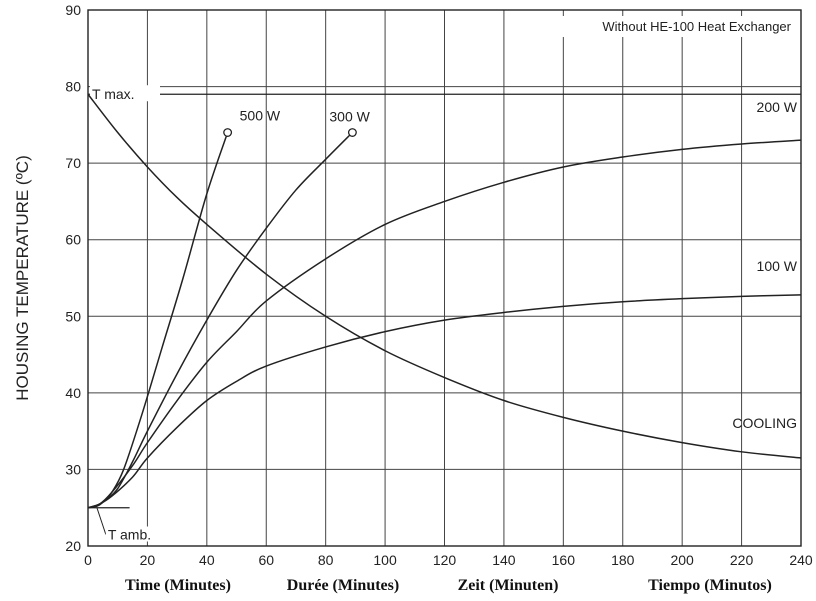  I want to click on series-label-300-w: 300 W, so click(349, 117).